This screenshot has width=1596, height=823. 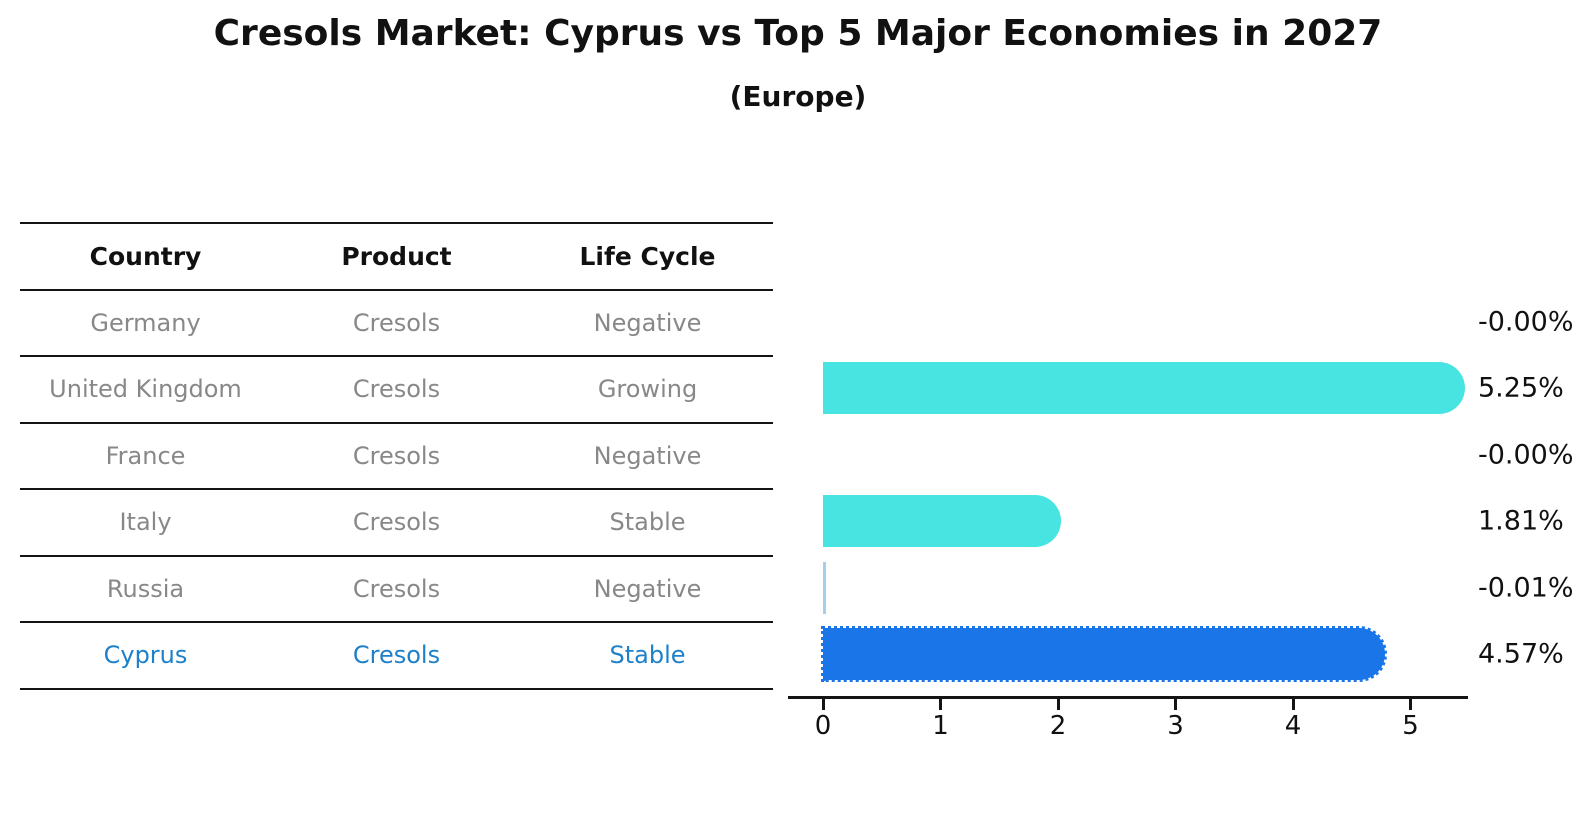 What do you see at coordinates (824, 587) in the screenshot?
I see `bar-russia` at bounding box center [824, 587].